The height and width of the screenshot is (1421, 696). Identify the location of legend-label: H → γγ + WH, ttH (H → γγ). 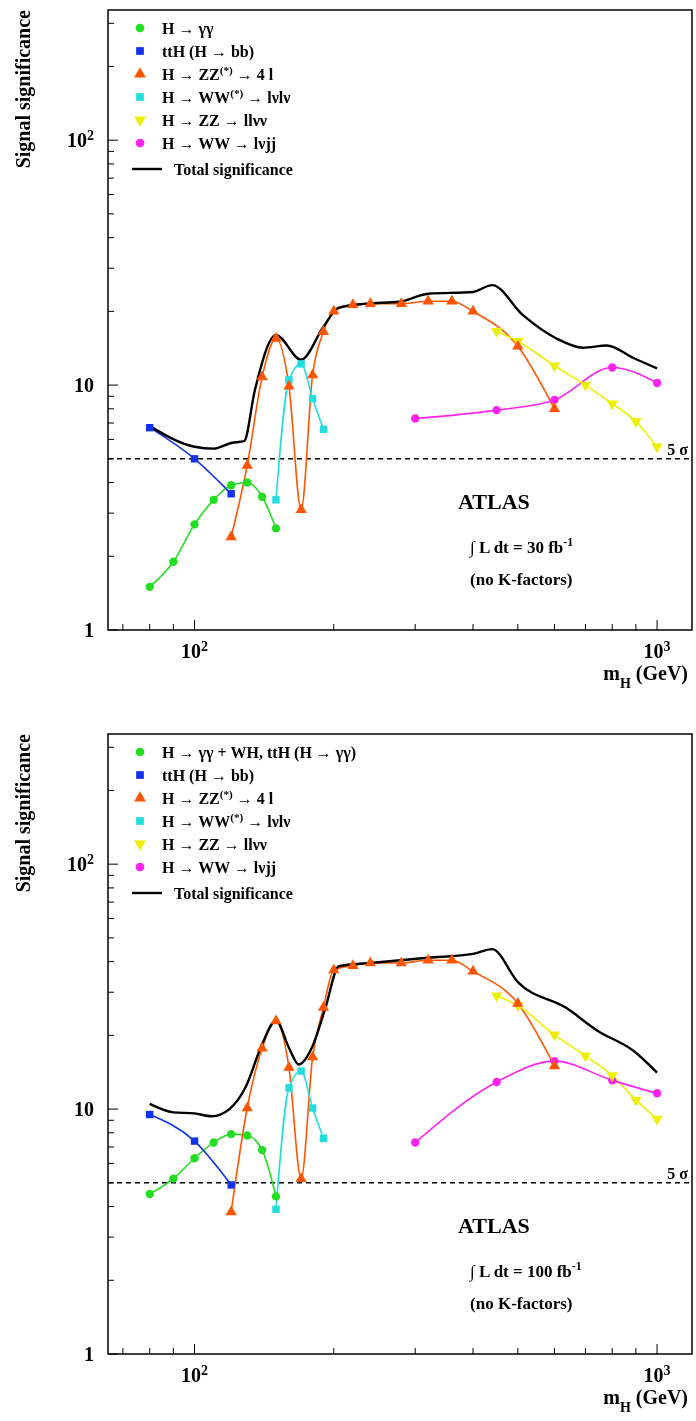
(259, 753).